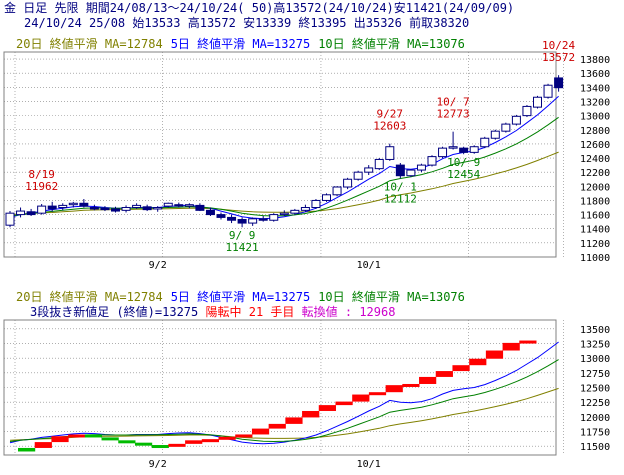 The height and width of the screenshot is (475, 624). What do you see at coordinates (595, 88) in the screenshot?
I see `y-tick-label: 13400` at bounding box center [595, 88].